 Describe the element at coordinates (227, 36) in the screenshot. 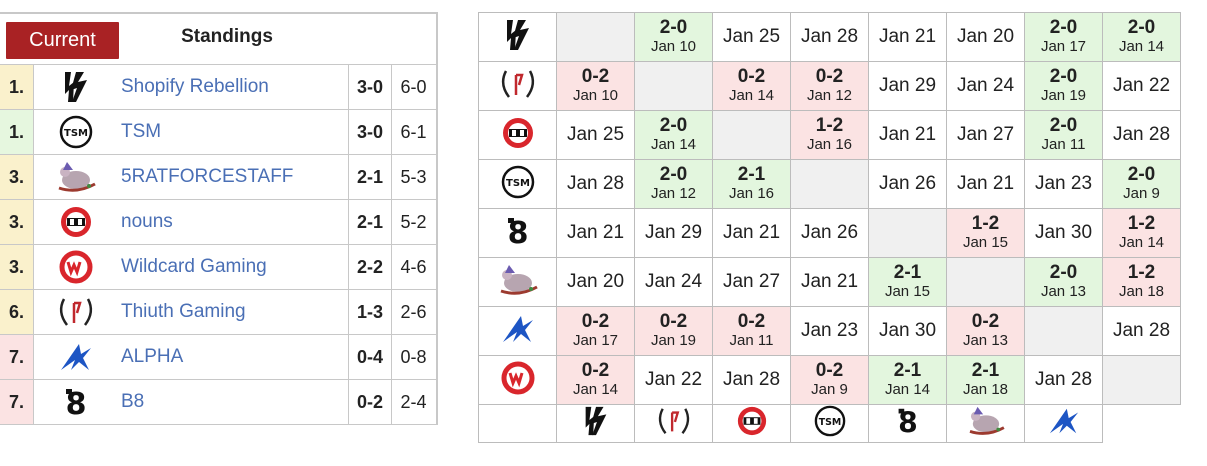

I see `standings-title: Standings` at that location.